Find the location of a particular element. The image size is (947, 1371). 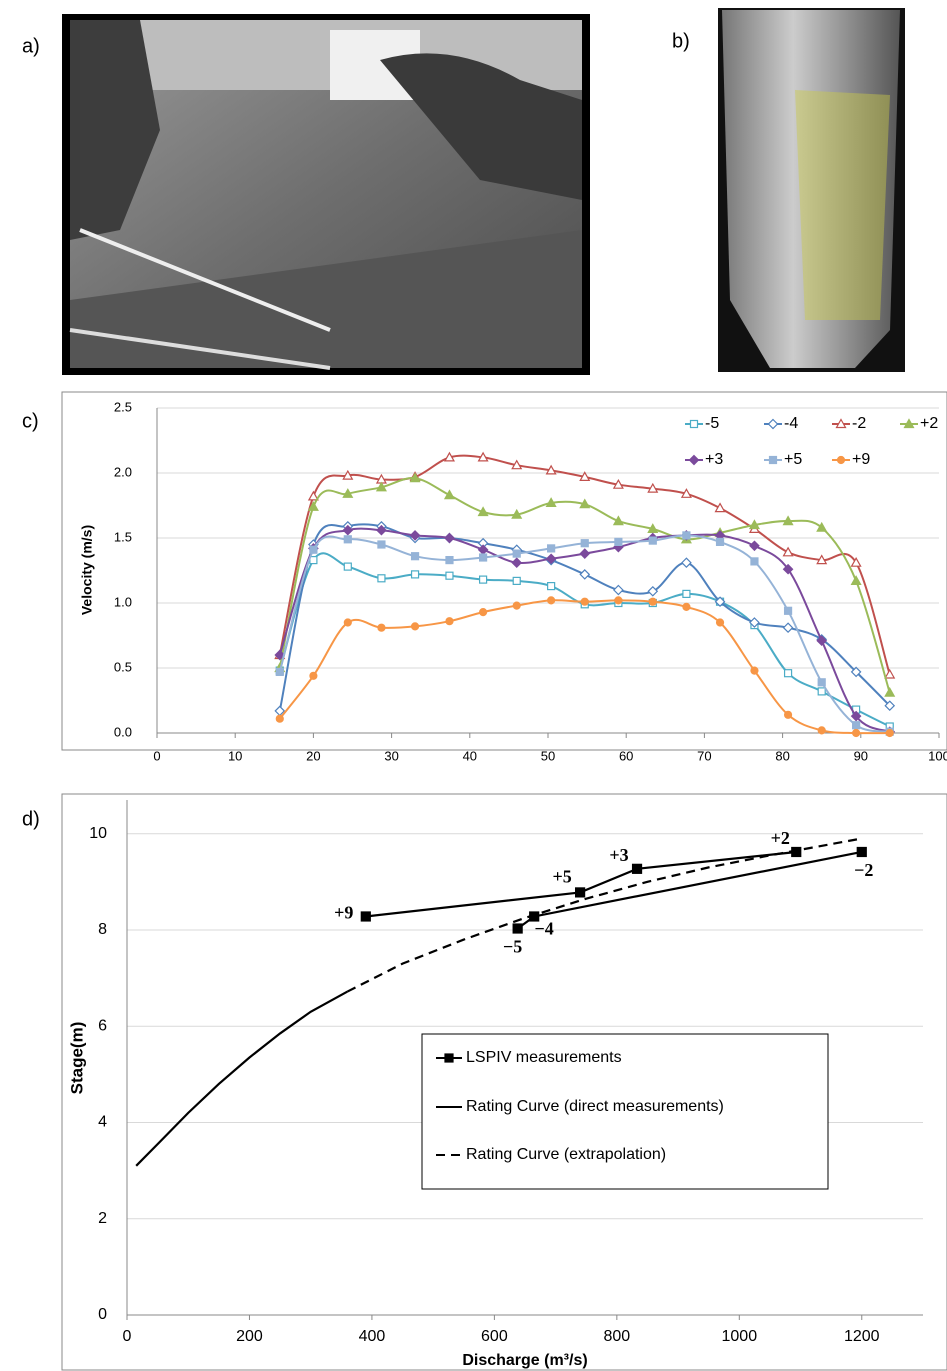

x-tick-label: 400 is located at coordinates (372, 1336).